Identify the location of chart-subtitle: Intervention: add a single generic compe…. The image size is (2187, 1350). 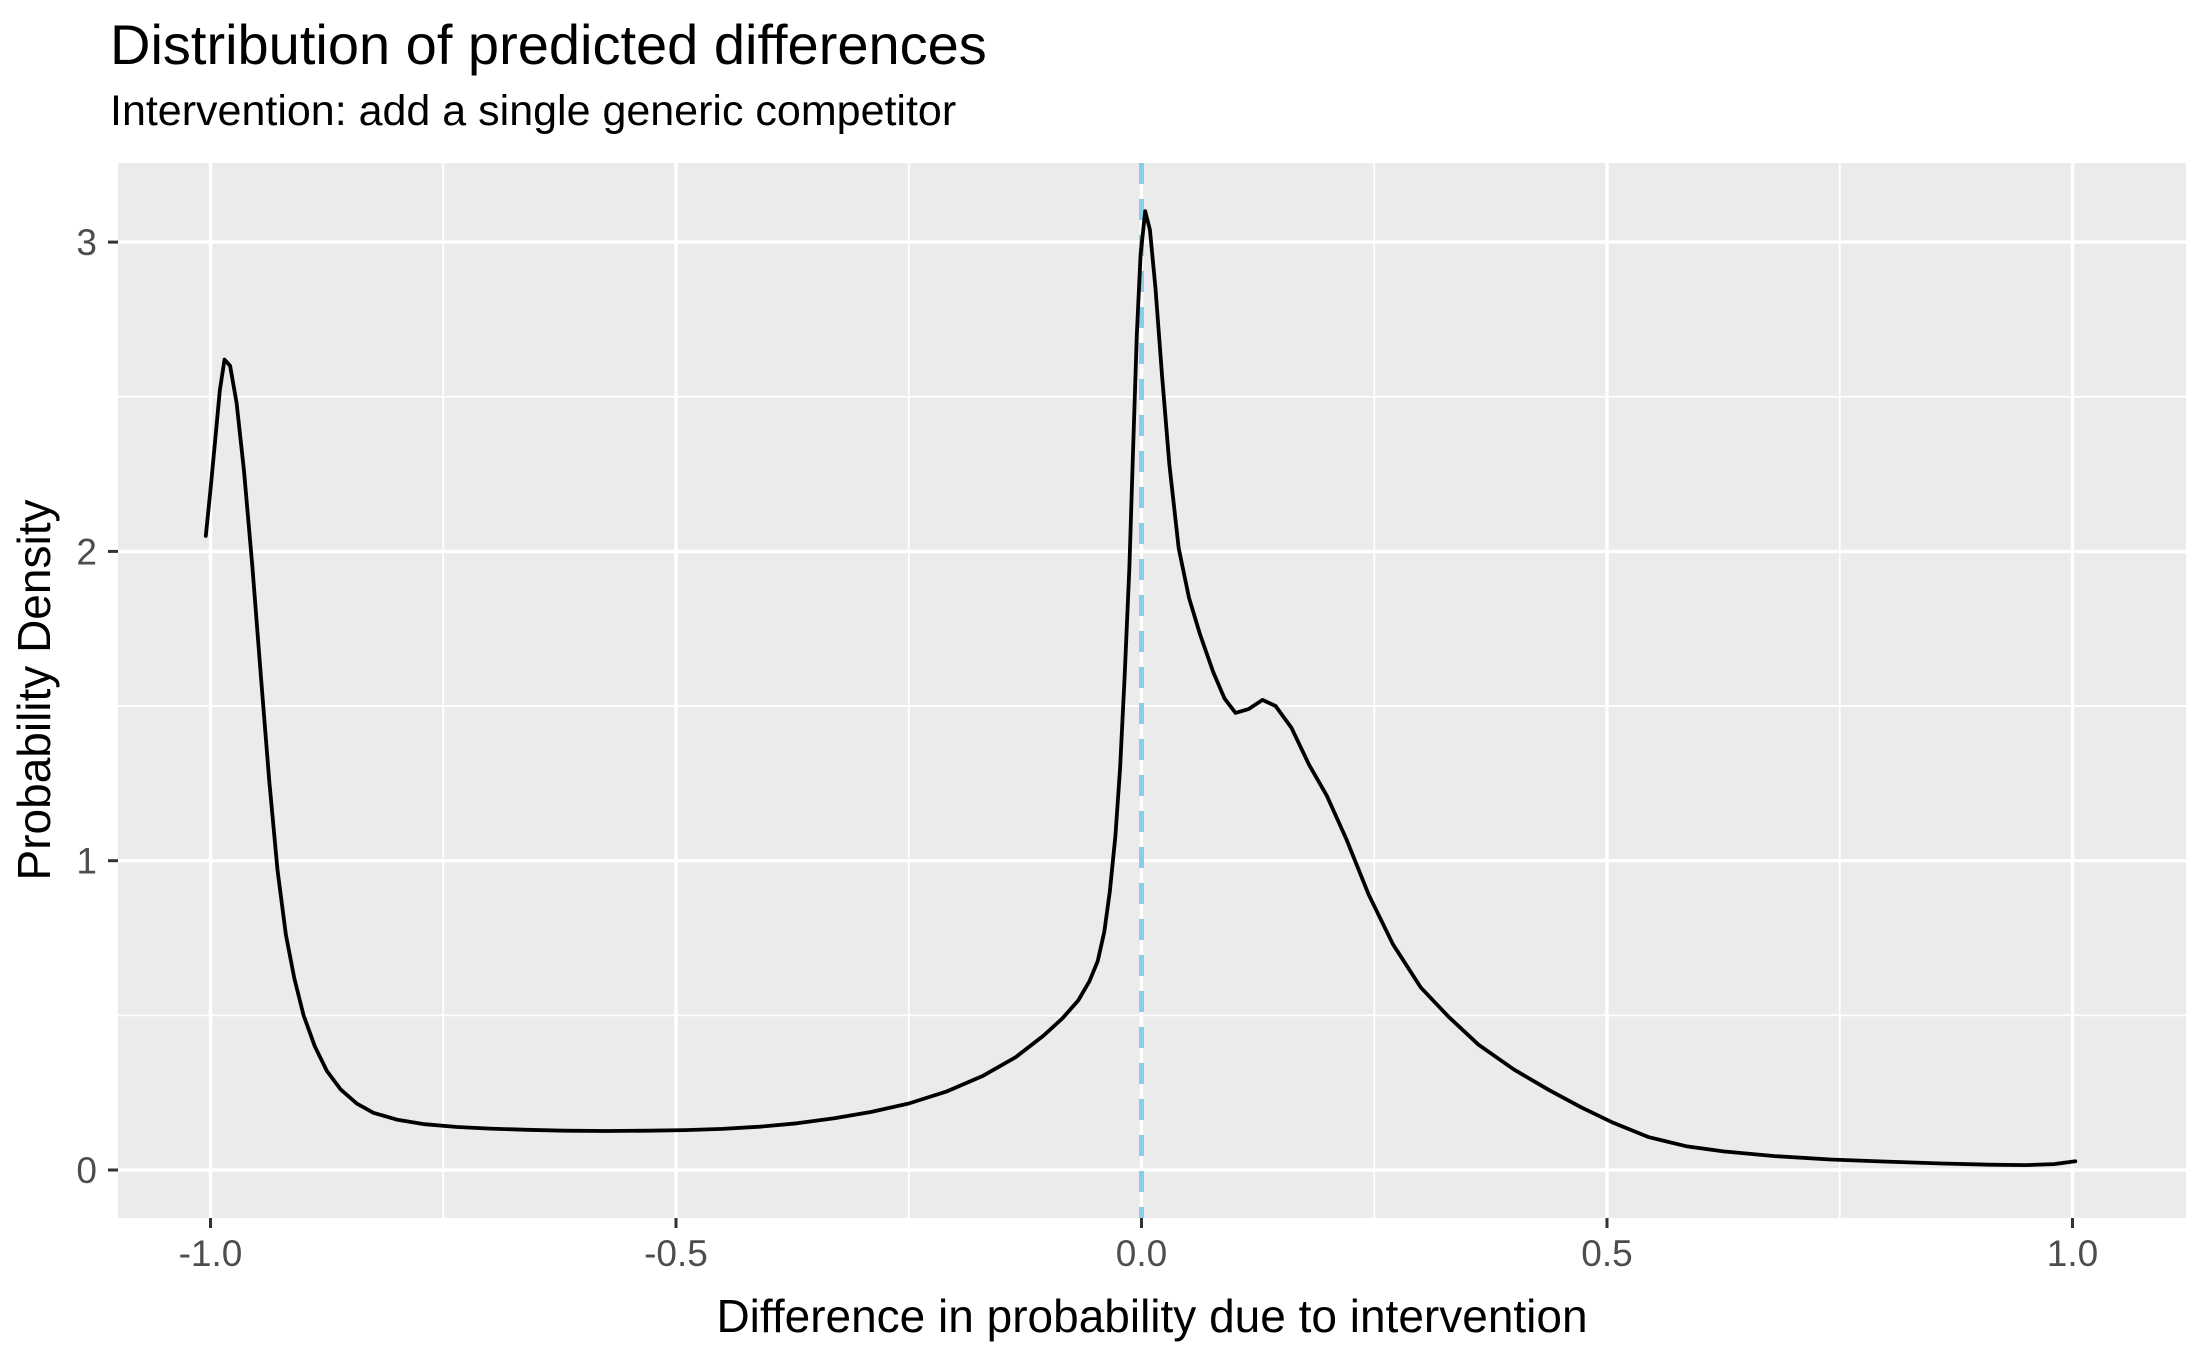
(533, 111).